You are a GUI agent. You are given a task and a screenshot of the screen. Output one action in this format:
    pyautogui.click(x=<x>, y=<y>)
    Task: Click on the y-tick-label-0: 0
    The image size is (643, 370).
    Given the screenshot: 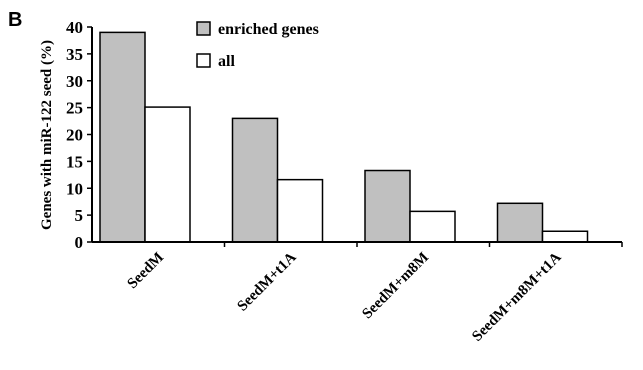 What is the action you would take?
    pyautogui.click(x=79, y=242)
    